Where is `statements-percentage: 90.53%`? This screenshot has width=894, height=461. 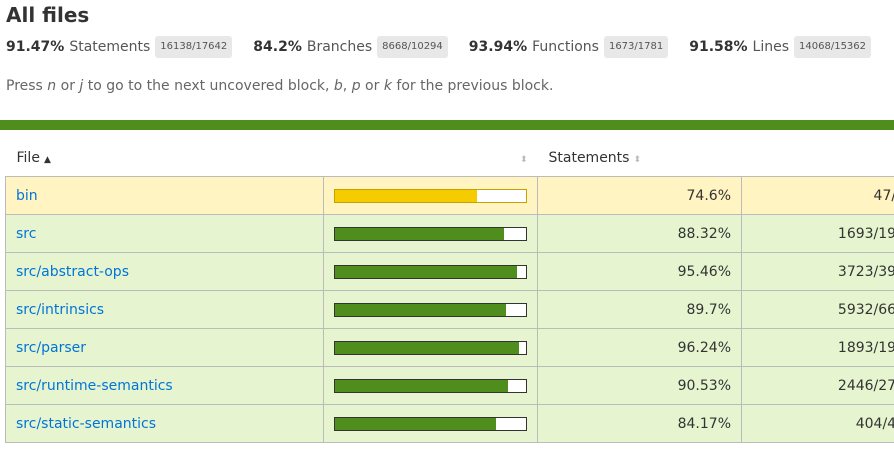 statements-percentage: 90.53% is located at coordinates (639, 385).